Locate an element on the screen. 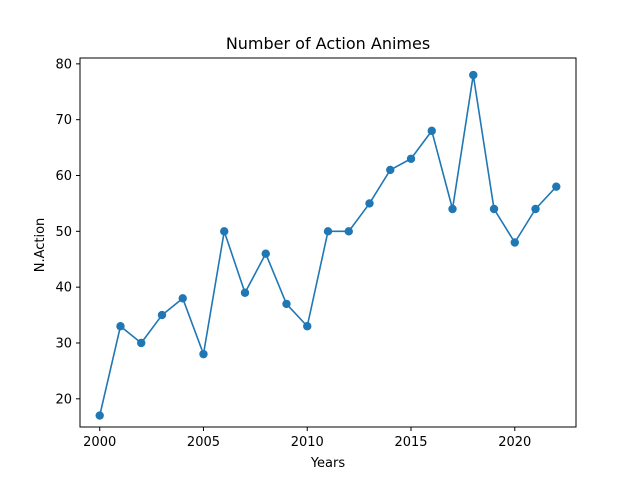 The width and height of the screenshot is (640, 480). chart-title: Number of Action Animes is located at coordinates (328, 43).